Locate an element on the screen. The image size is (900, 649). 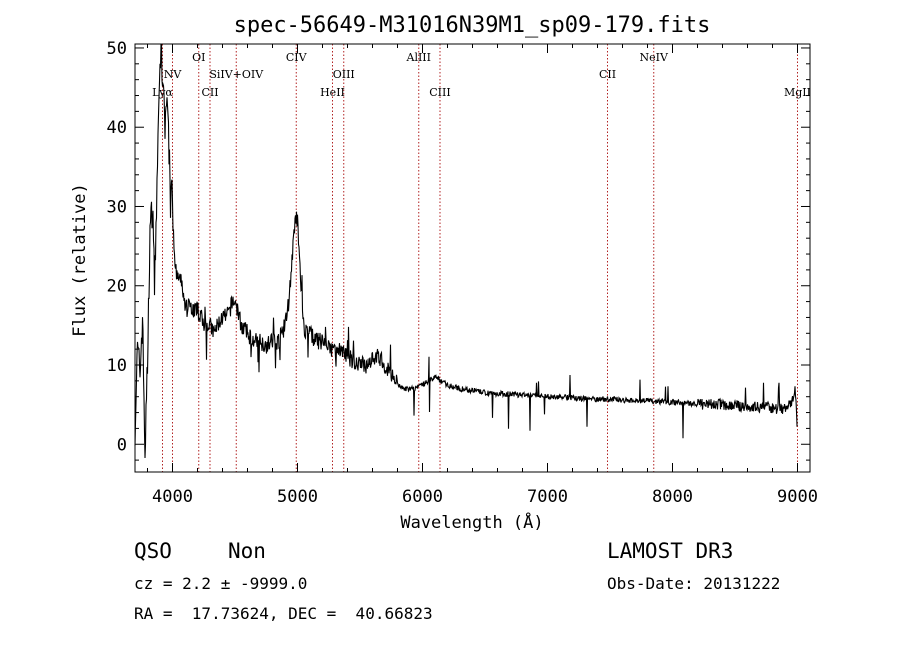
x-tick-label-0: 4000 is located at coordinates (172, 497).